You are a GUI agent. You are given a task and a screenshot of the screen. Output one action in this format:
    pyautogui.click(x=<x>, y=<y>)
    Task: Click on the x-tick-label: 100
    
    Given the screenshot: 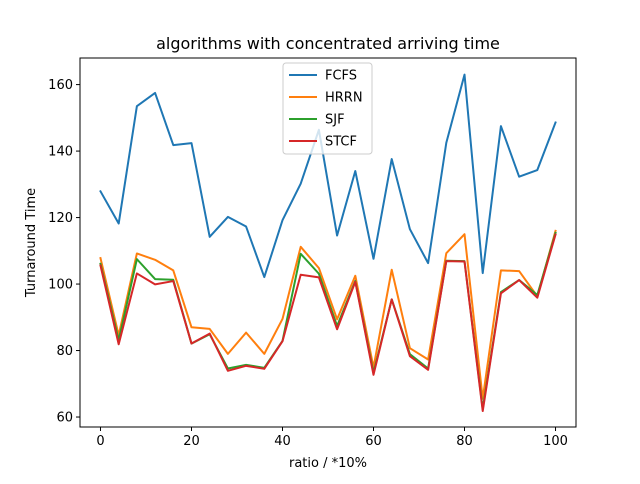 What is the action you would take?
    pyautogui.click(x=555, y=441)
    